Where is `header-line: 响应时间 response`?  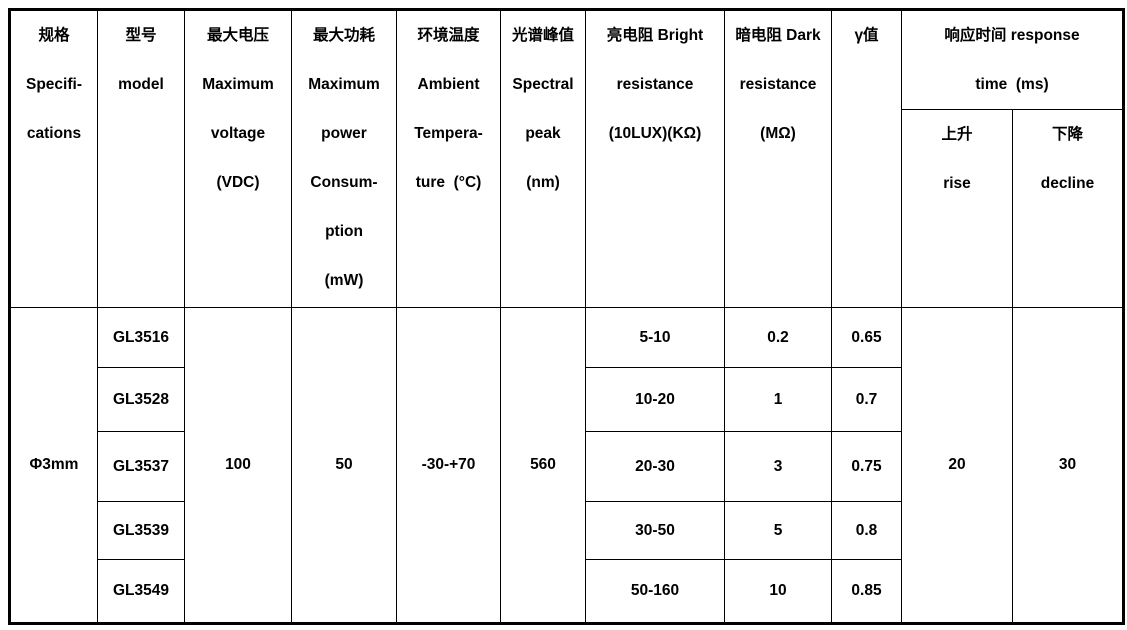
header-line: 响应时间 response is located at coordinates (1012, 35).